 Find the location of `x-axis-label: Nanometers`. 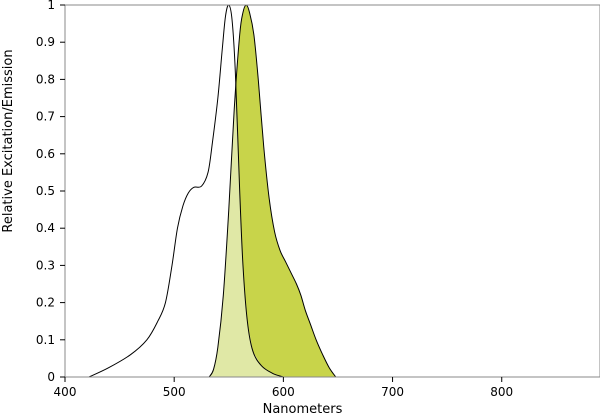

x-axis-label: Nanometers is located at coordinates (303, 409).